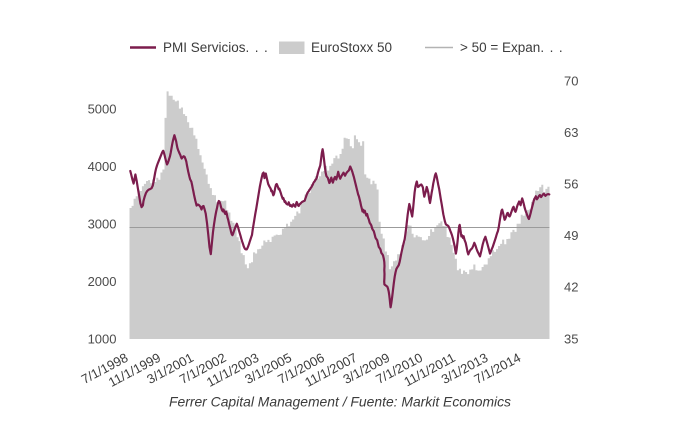  What do you see at coordinates (102, 339) in the screenshot?
I see `svg-text: 1000` at bounding box center [102, 339].